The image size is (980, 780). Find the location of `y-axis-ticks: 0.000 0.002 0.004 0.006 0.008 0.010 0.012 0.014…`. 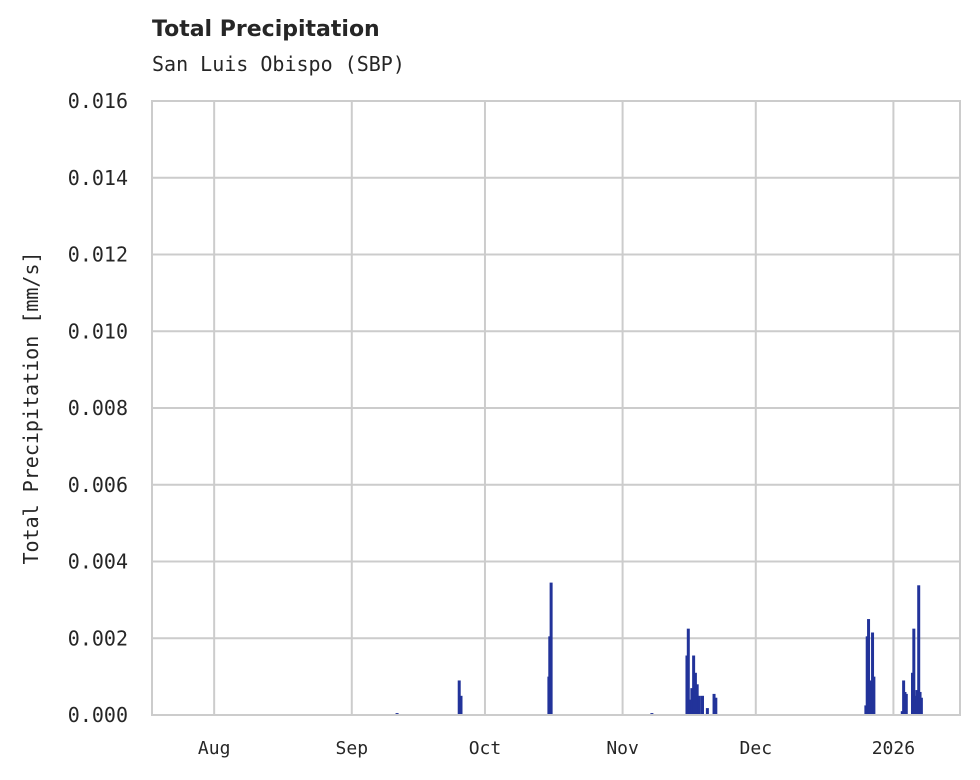

y-axis-ticks: 0.000 0.002 0.004 0.006 0.008 0.010 0.012 0.014… is located at coordinates (98, 408).